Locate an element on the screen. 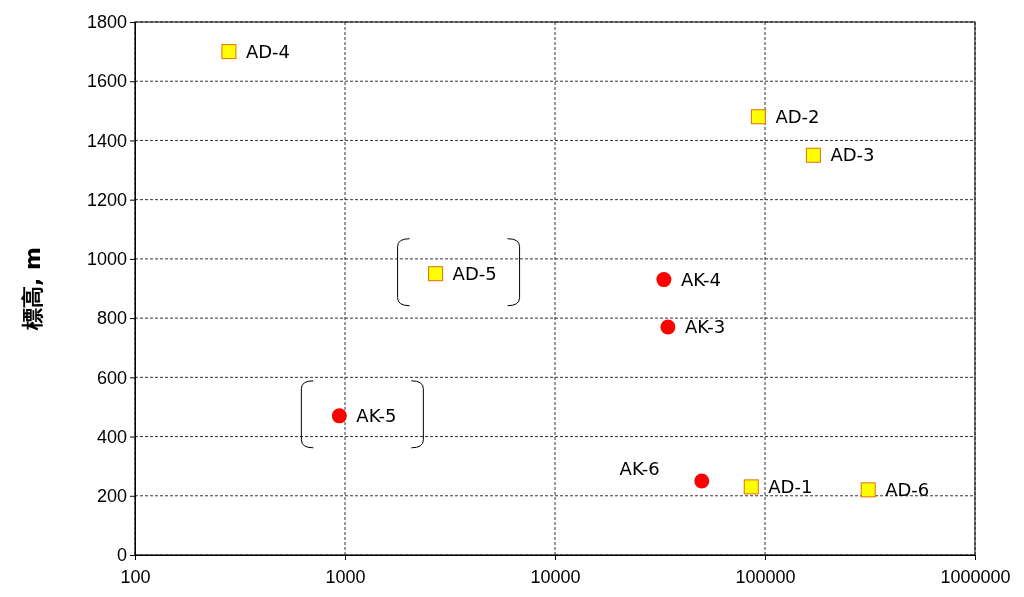 This screenshot has height=597, width=1024. annotation: AD-6 is located at coordinates (907, 489).